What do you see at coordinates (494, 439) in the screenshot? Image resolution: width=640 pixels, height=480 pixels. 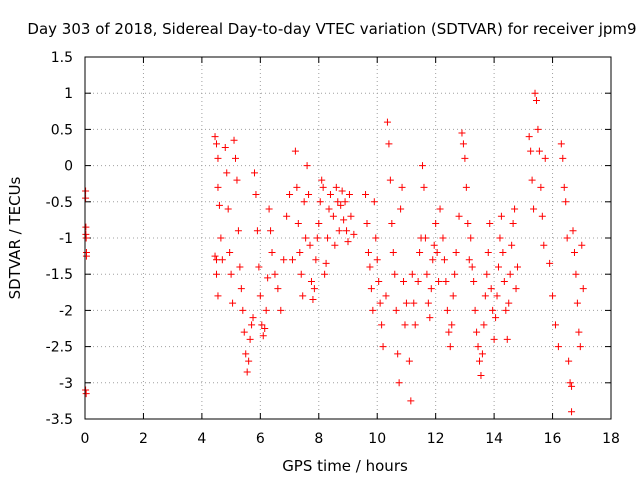 I see `x-tick-label: 14` at bounding box center [494, 439].